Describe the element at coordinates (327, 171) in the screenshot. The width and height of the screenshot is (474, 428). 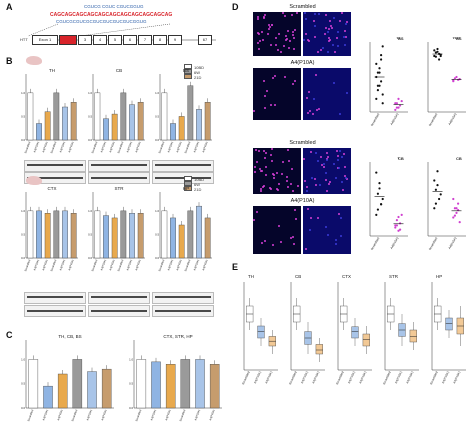
I see `micro-scrambled-merge-cb` at that location.